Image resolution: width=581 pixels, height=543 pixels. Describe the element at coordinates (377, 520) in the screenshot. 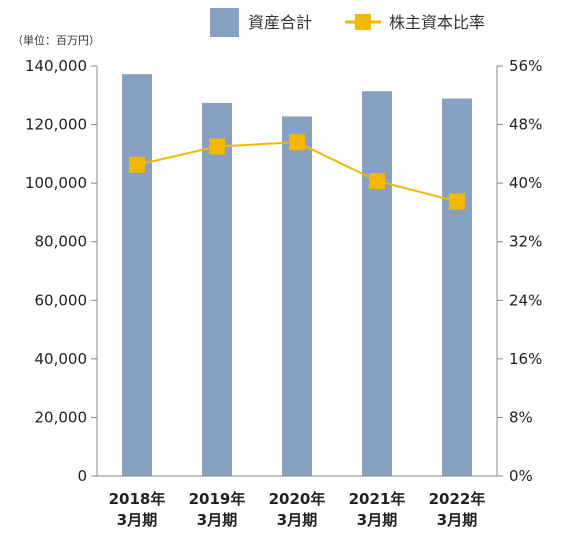

I see `category-label-3-line-1: 3月期` at that location.